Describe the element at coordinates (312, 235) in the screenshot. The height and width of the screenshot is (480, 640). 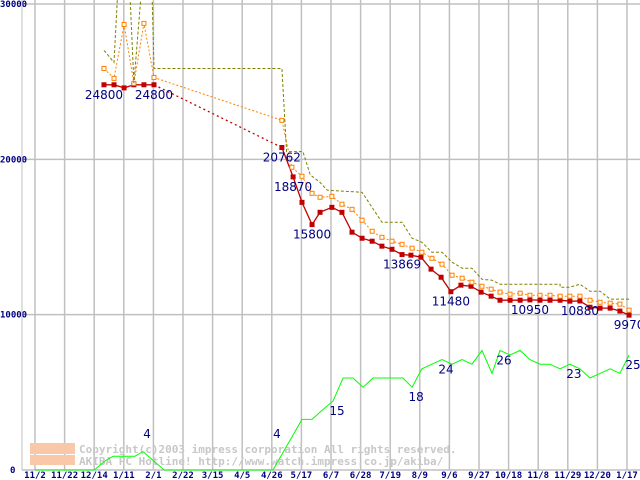
I see `price-annotation: 15800` at that location.